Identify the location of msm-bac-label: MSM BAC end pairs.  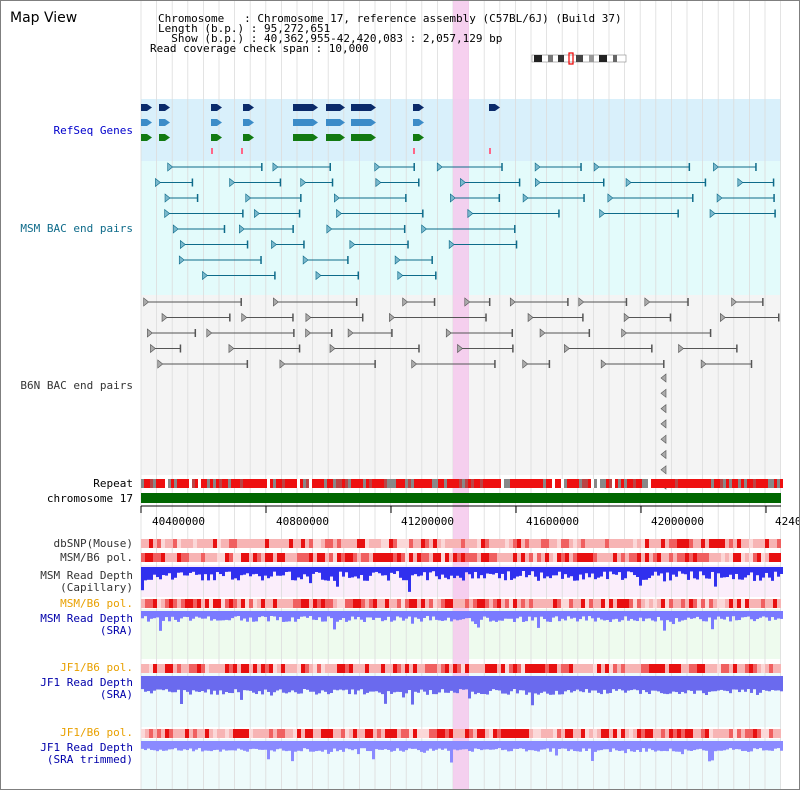
(76, 228).